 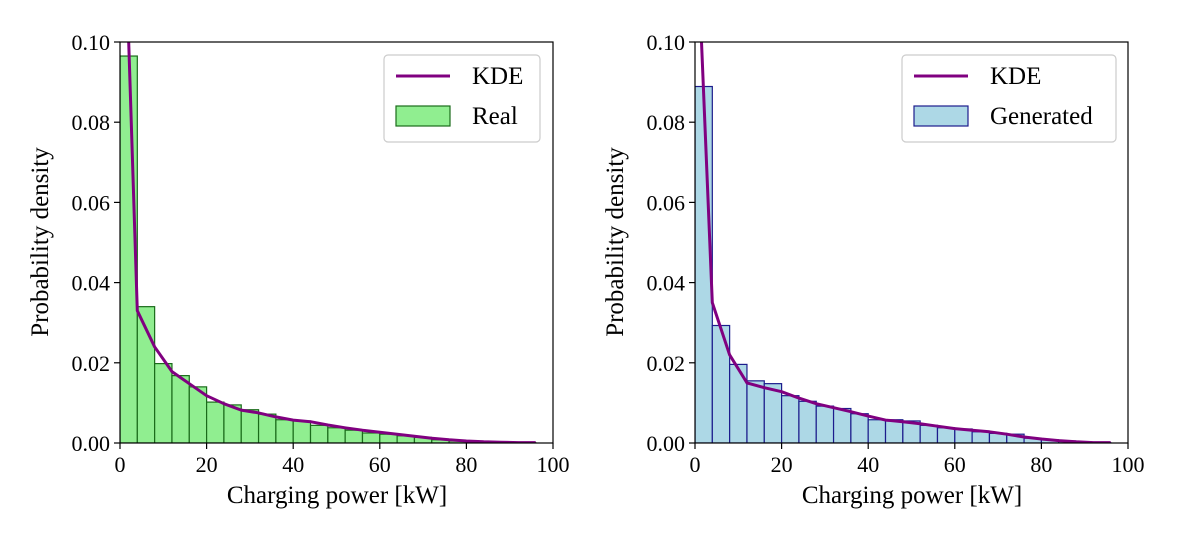 What do you see at coordinates (1041, 116) in the screenshot?
I see `legend-hist-label: Generated` at bounding box center [1041, 116].